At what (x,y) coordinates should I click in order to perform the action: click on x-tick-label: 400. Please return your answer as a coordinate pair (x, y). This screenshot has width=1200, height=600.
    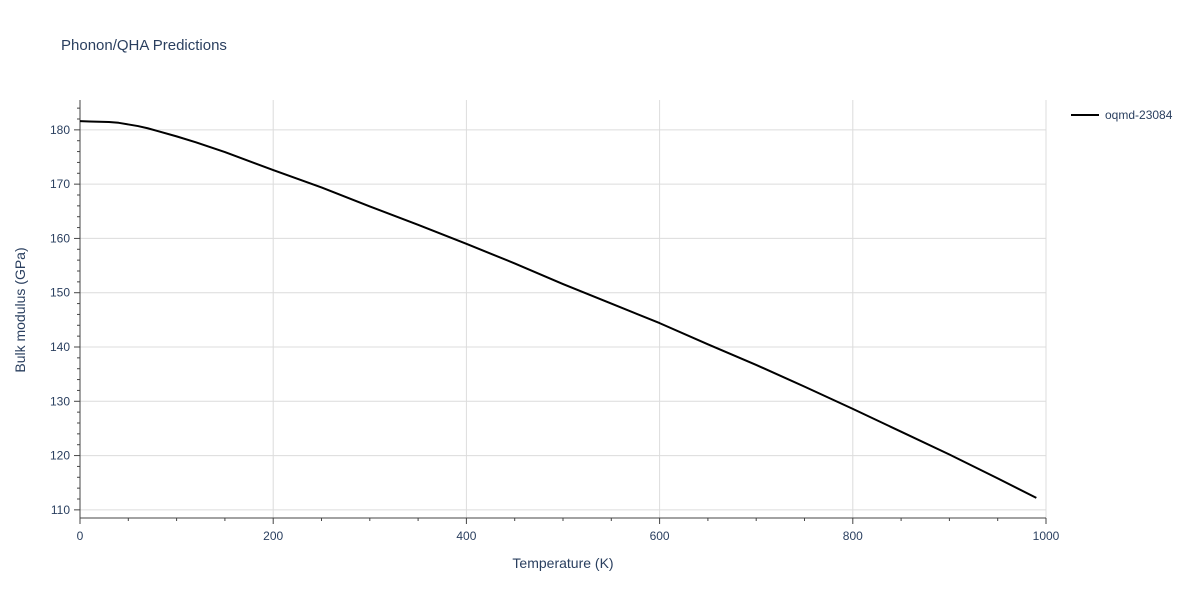
    Looking at the image, I should click on (466, 536).